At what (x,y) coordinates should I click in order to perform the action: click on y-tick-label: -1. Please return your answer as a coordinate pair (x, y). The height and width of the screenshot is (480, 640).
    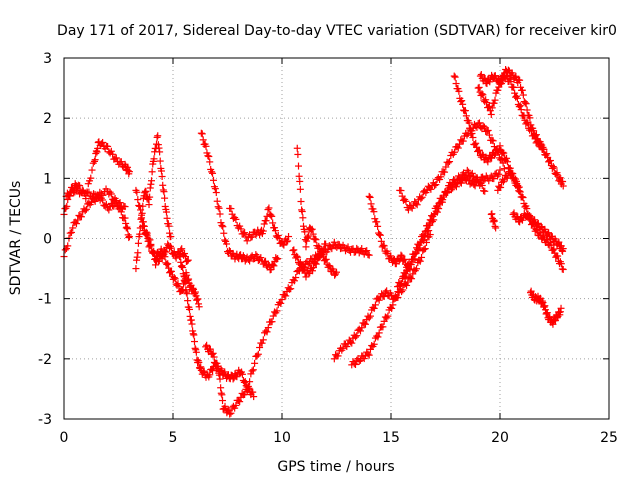
    Looking at the image, I should click on (45, 300).